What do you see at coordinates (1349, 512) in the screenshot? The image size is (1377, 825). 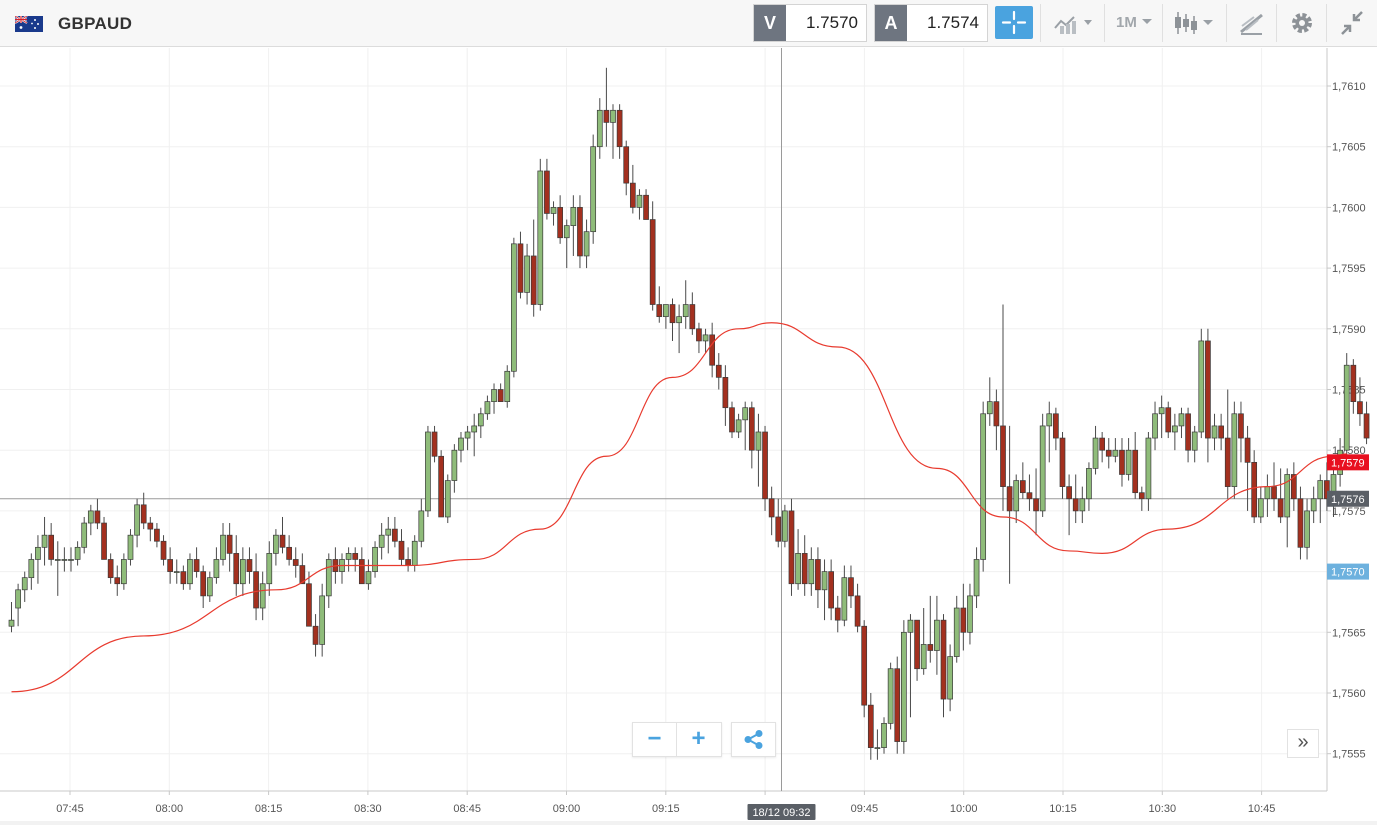 I see `y-tick-label: 1,7575` at bounding box center [1349, 512].